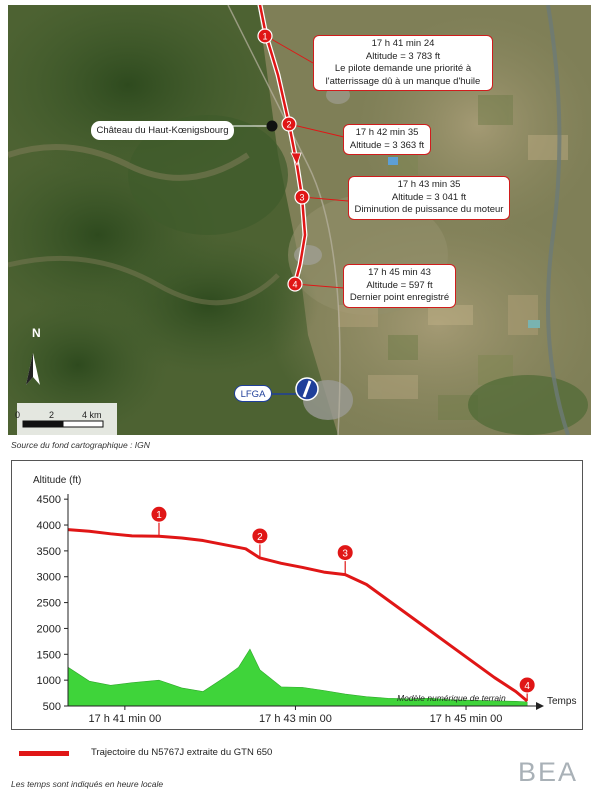 Image resolution: width=601 pixels, height=795 pixels. What do you see at coordinates (387, 145) in the screenshot?
I see `callout-line: Altitude = 3 363 ft` at bounding box center [387, 145].